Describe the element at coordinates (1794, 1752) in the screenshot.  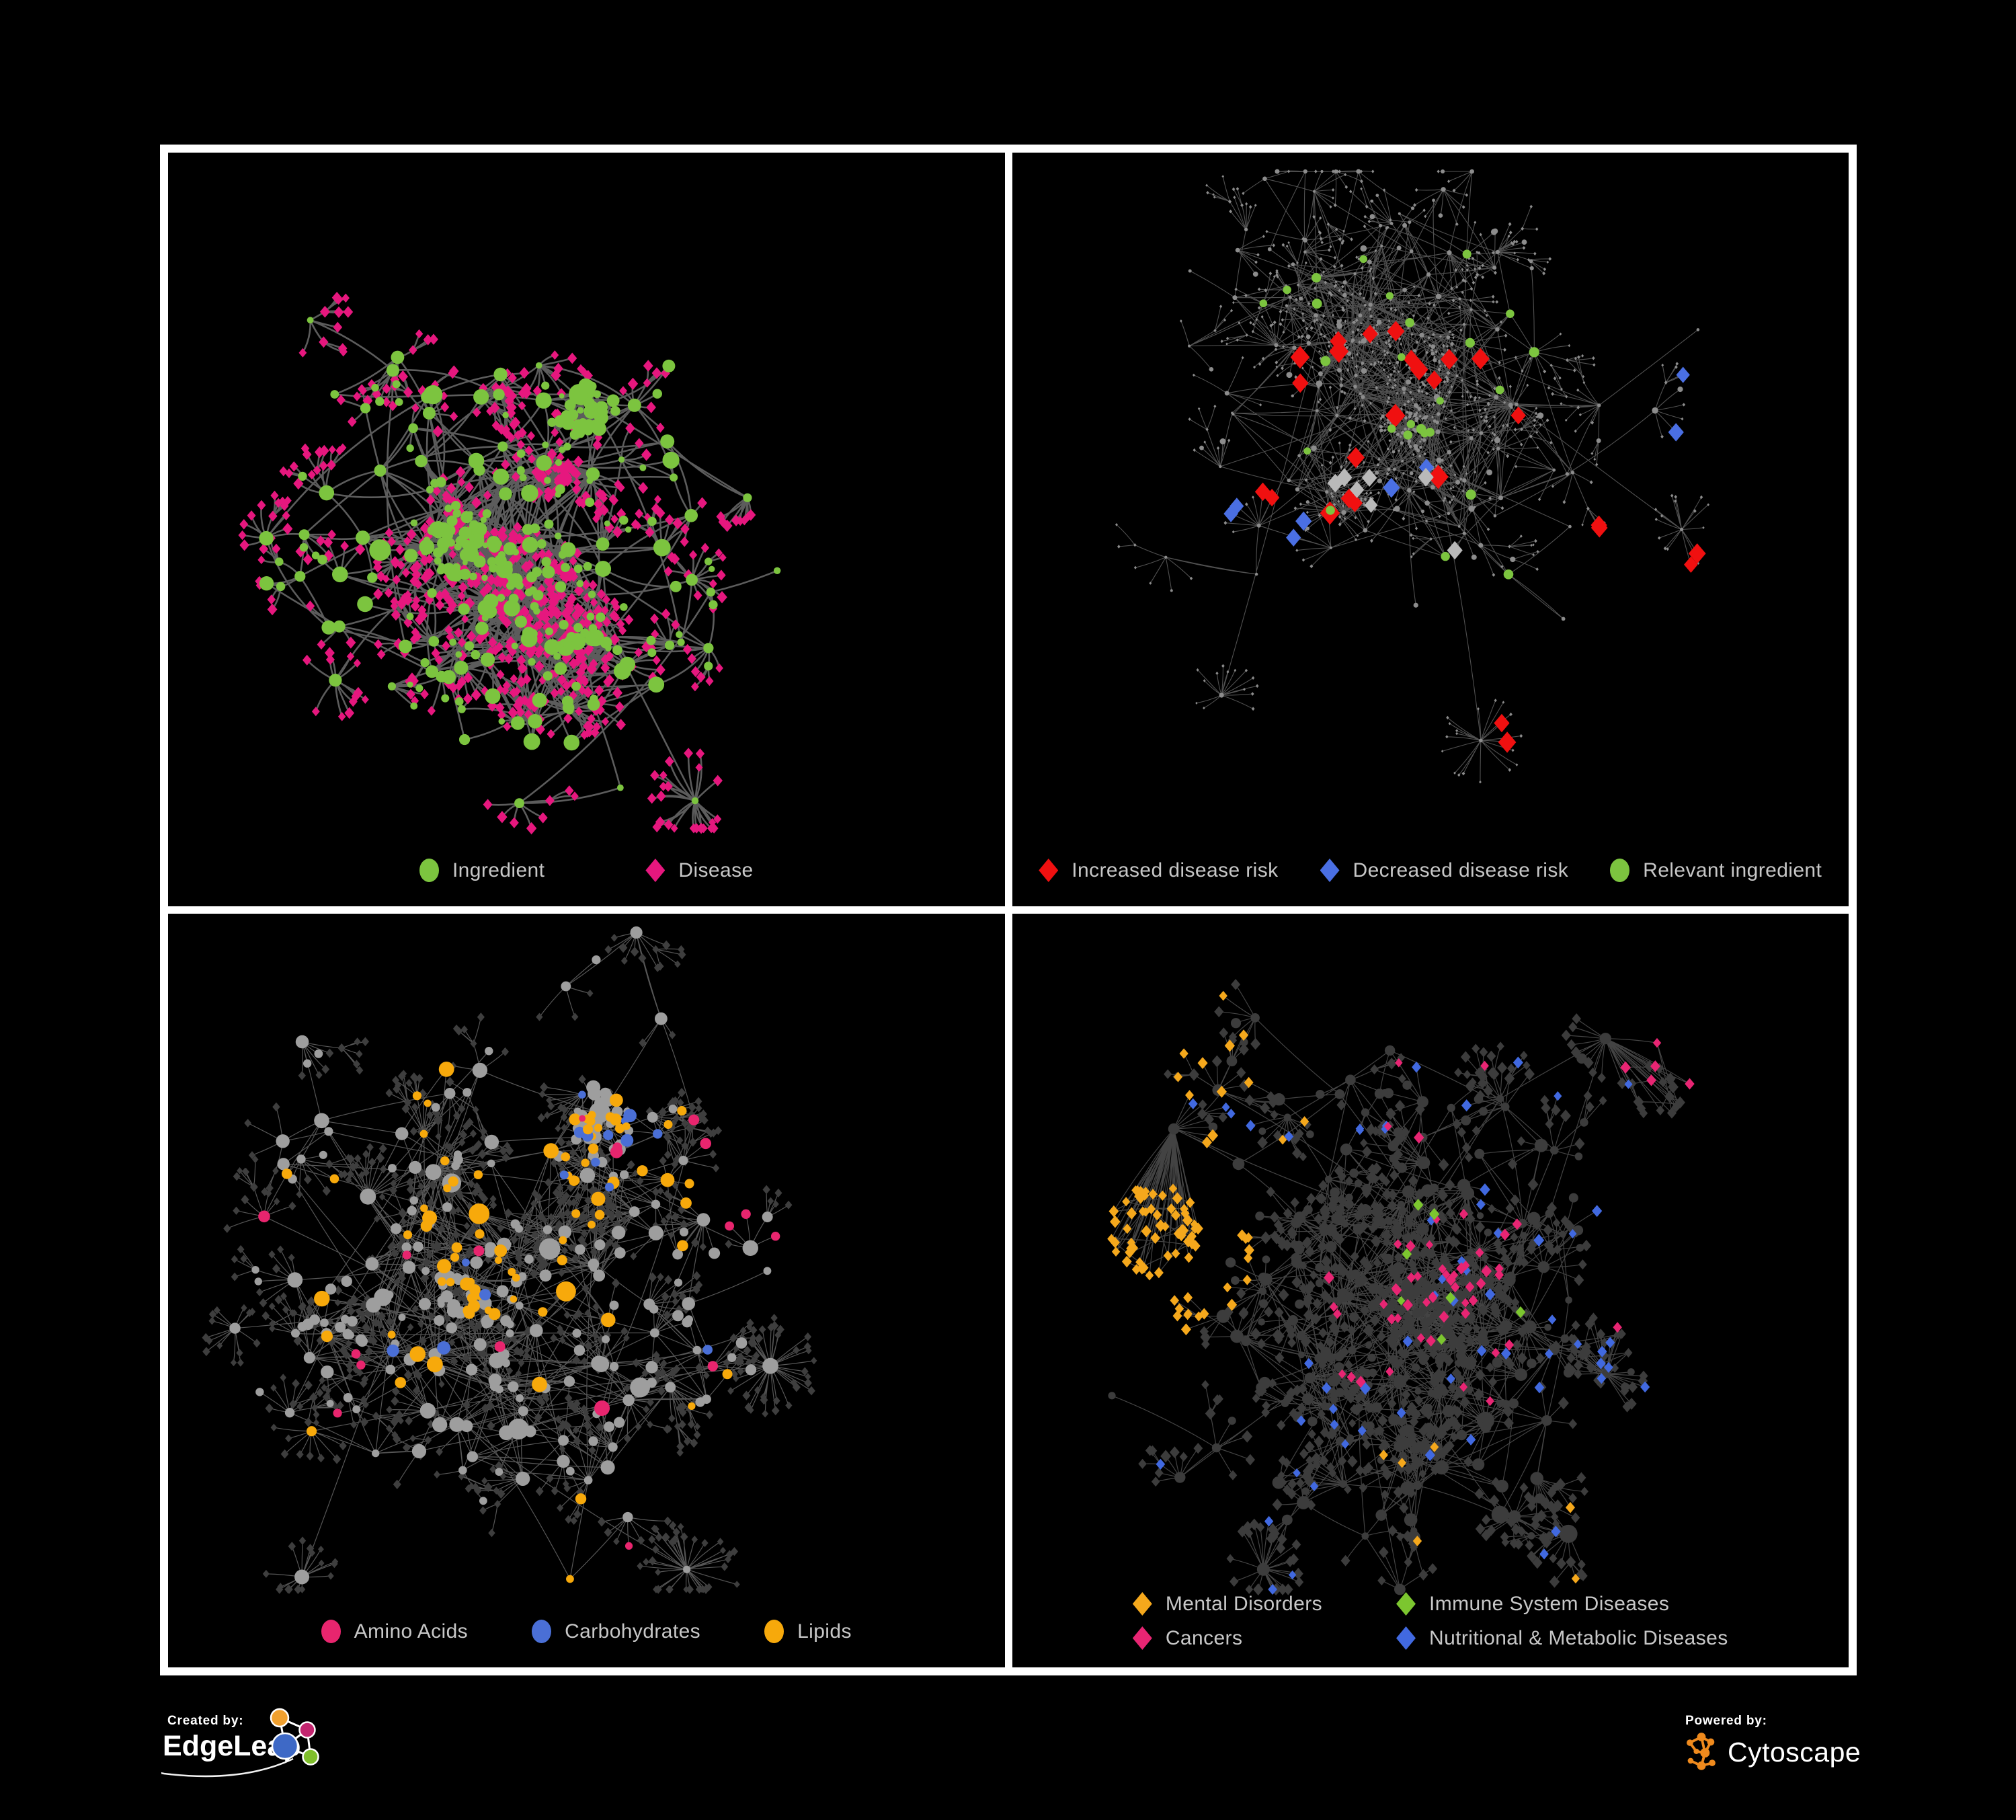
I see `cytoscape-wordmark: Cytoscape` at that location.